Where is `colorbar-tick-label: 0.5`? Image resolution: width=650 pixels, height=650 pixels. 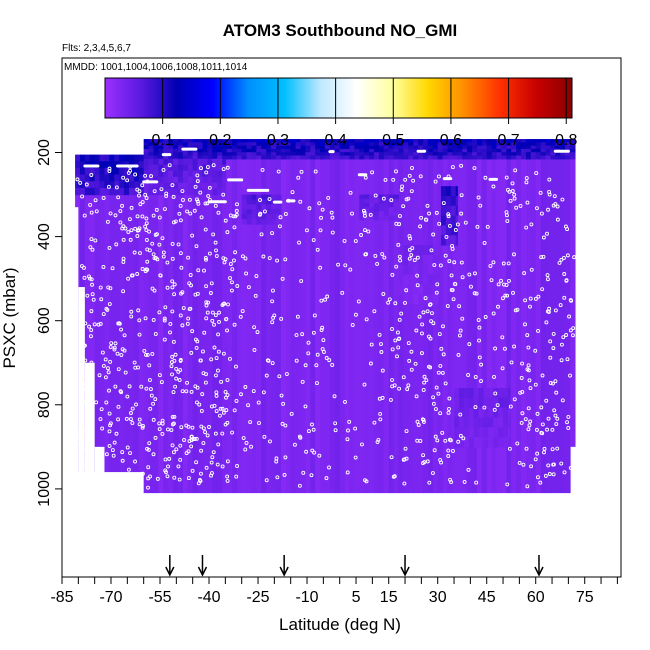
colorbar-tick-label: 0.5 is located at coordinates (393, 140).